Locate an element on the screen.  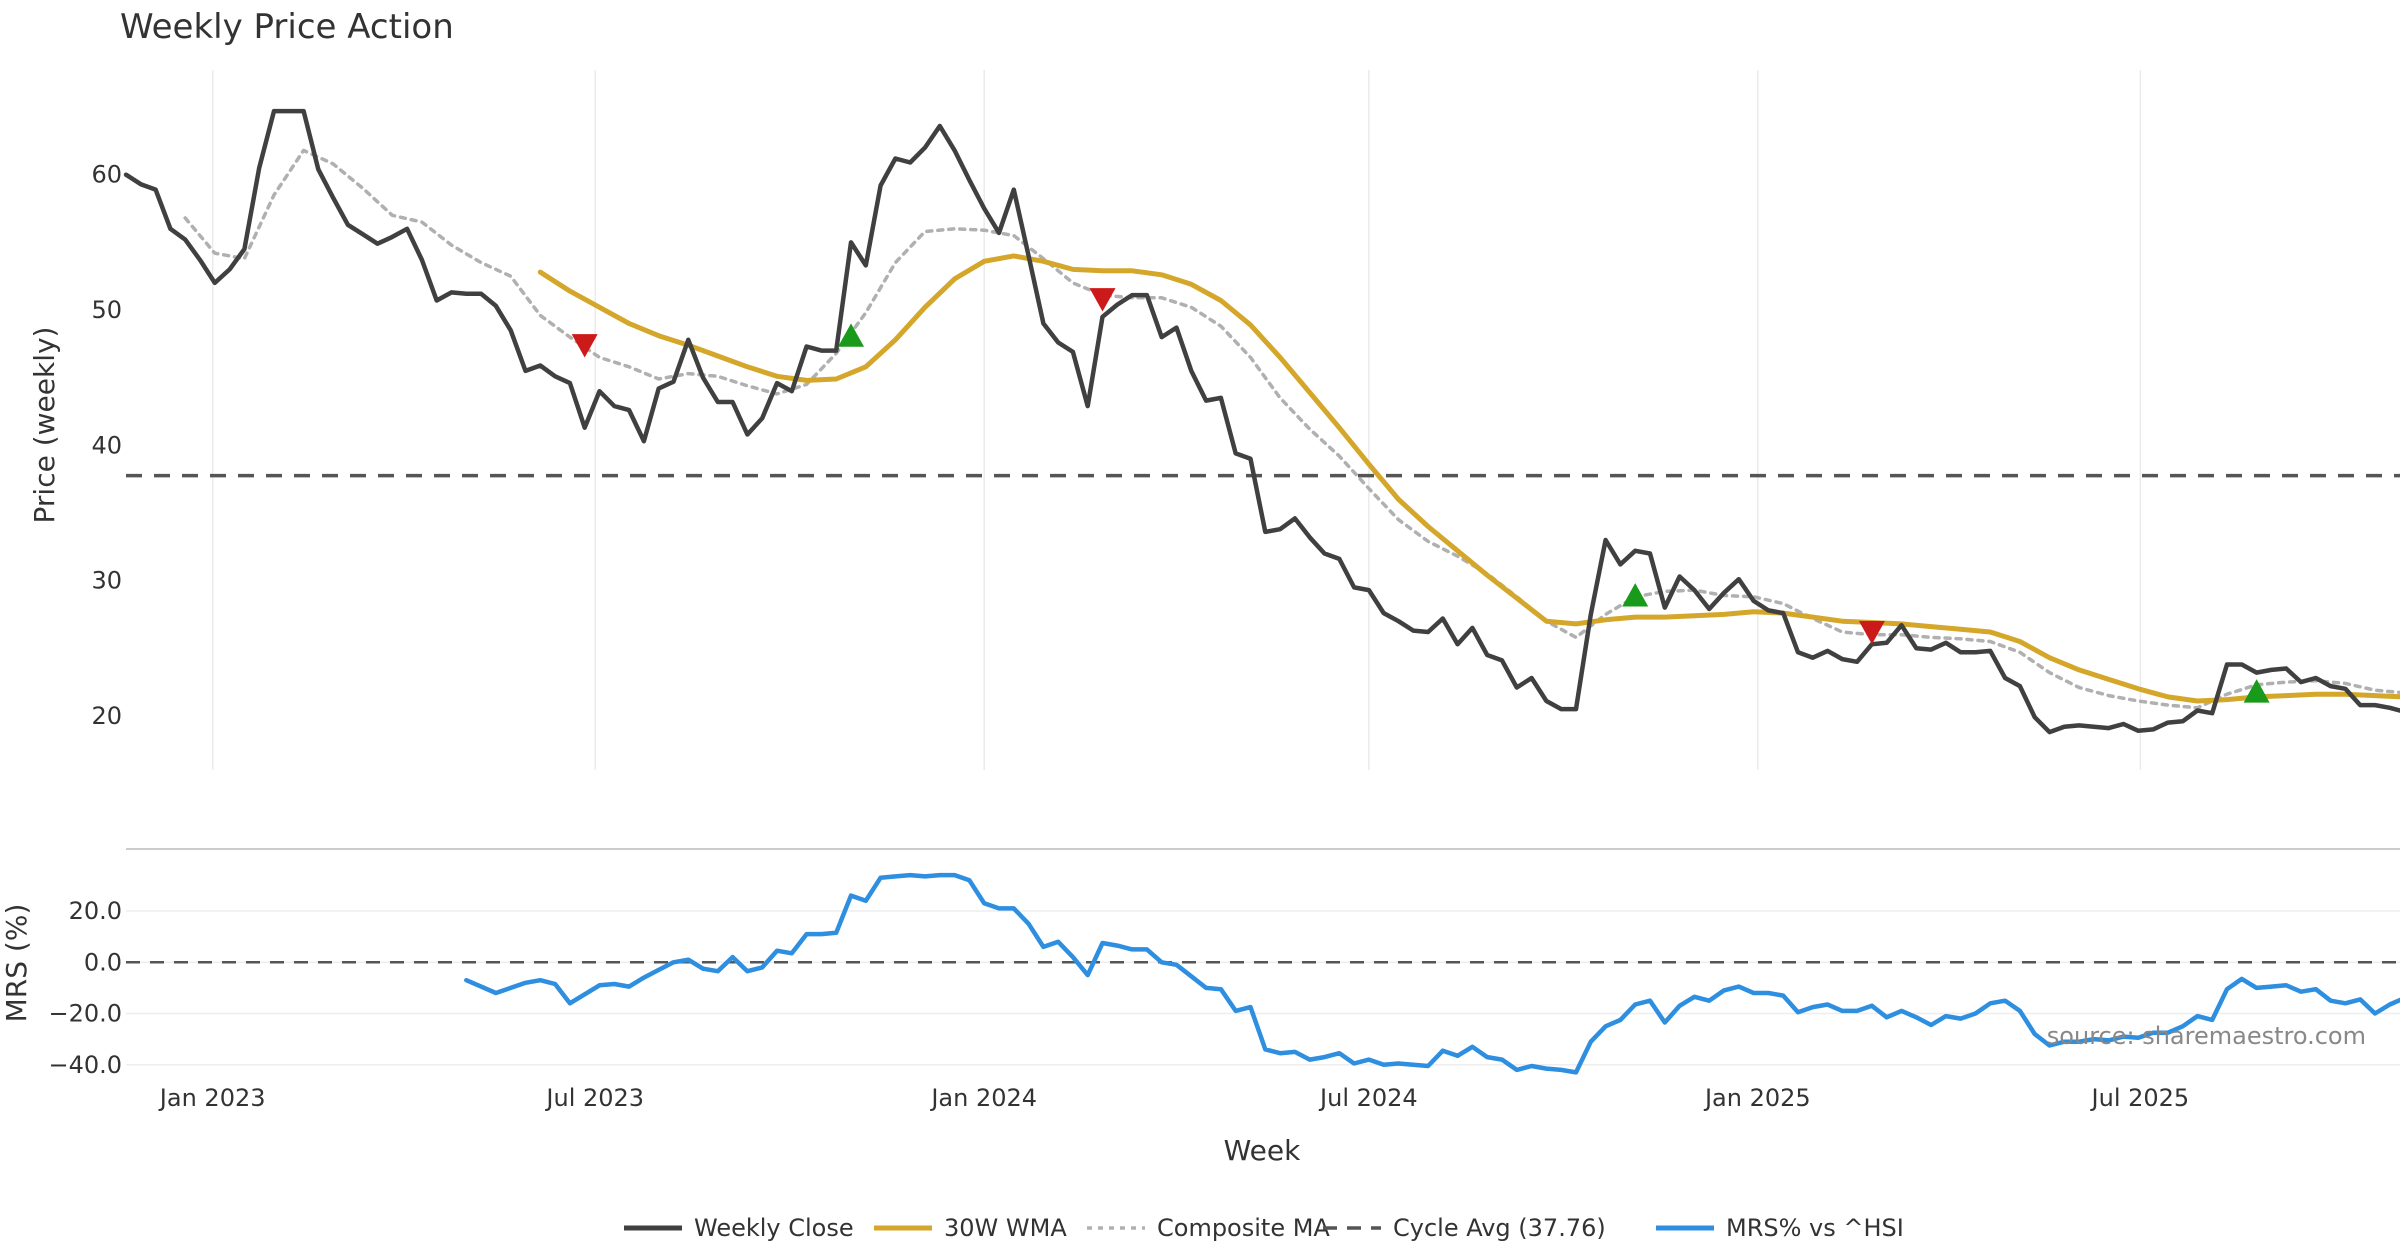
mrs-line is located at coordinates (1432, 973).